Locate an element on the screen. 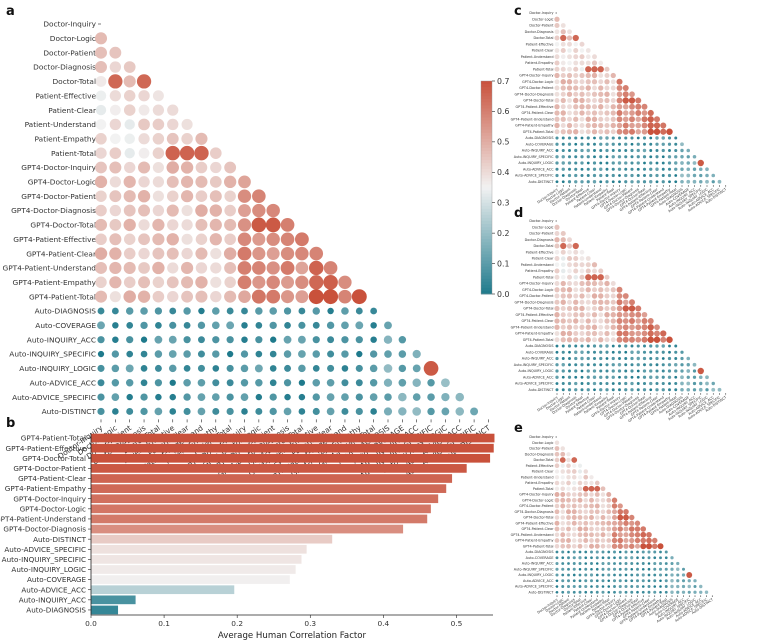 The height and width of the screenshot is (642, 761). row-label-a-26: Auto-ADVICE_SPECIFIC is located at coordinates (54, 397).